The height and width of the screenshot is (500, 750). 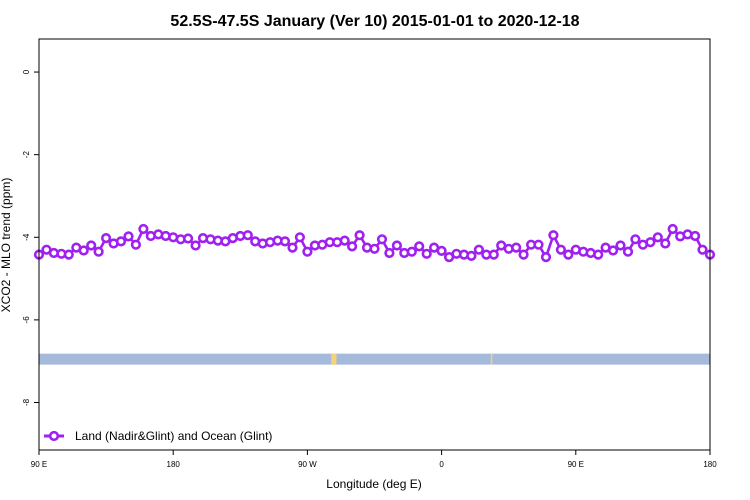 I want to click on y-tick-label: 0, so click(x=26, y=71).